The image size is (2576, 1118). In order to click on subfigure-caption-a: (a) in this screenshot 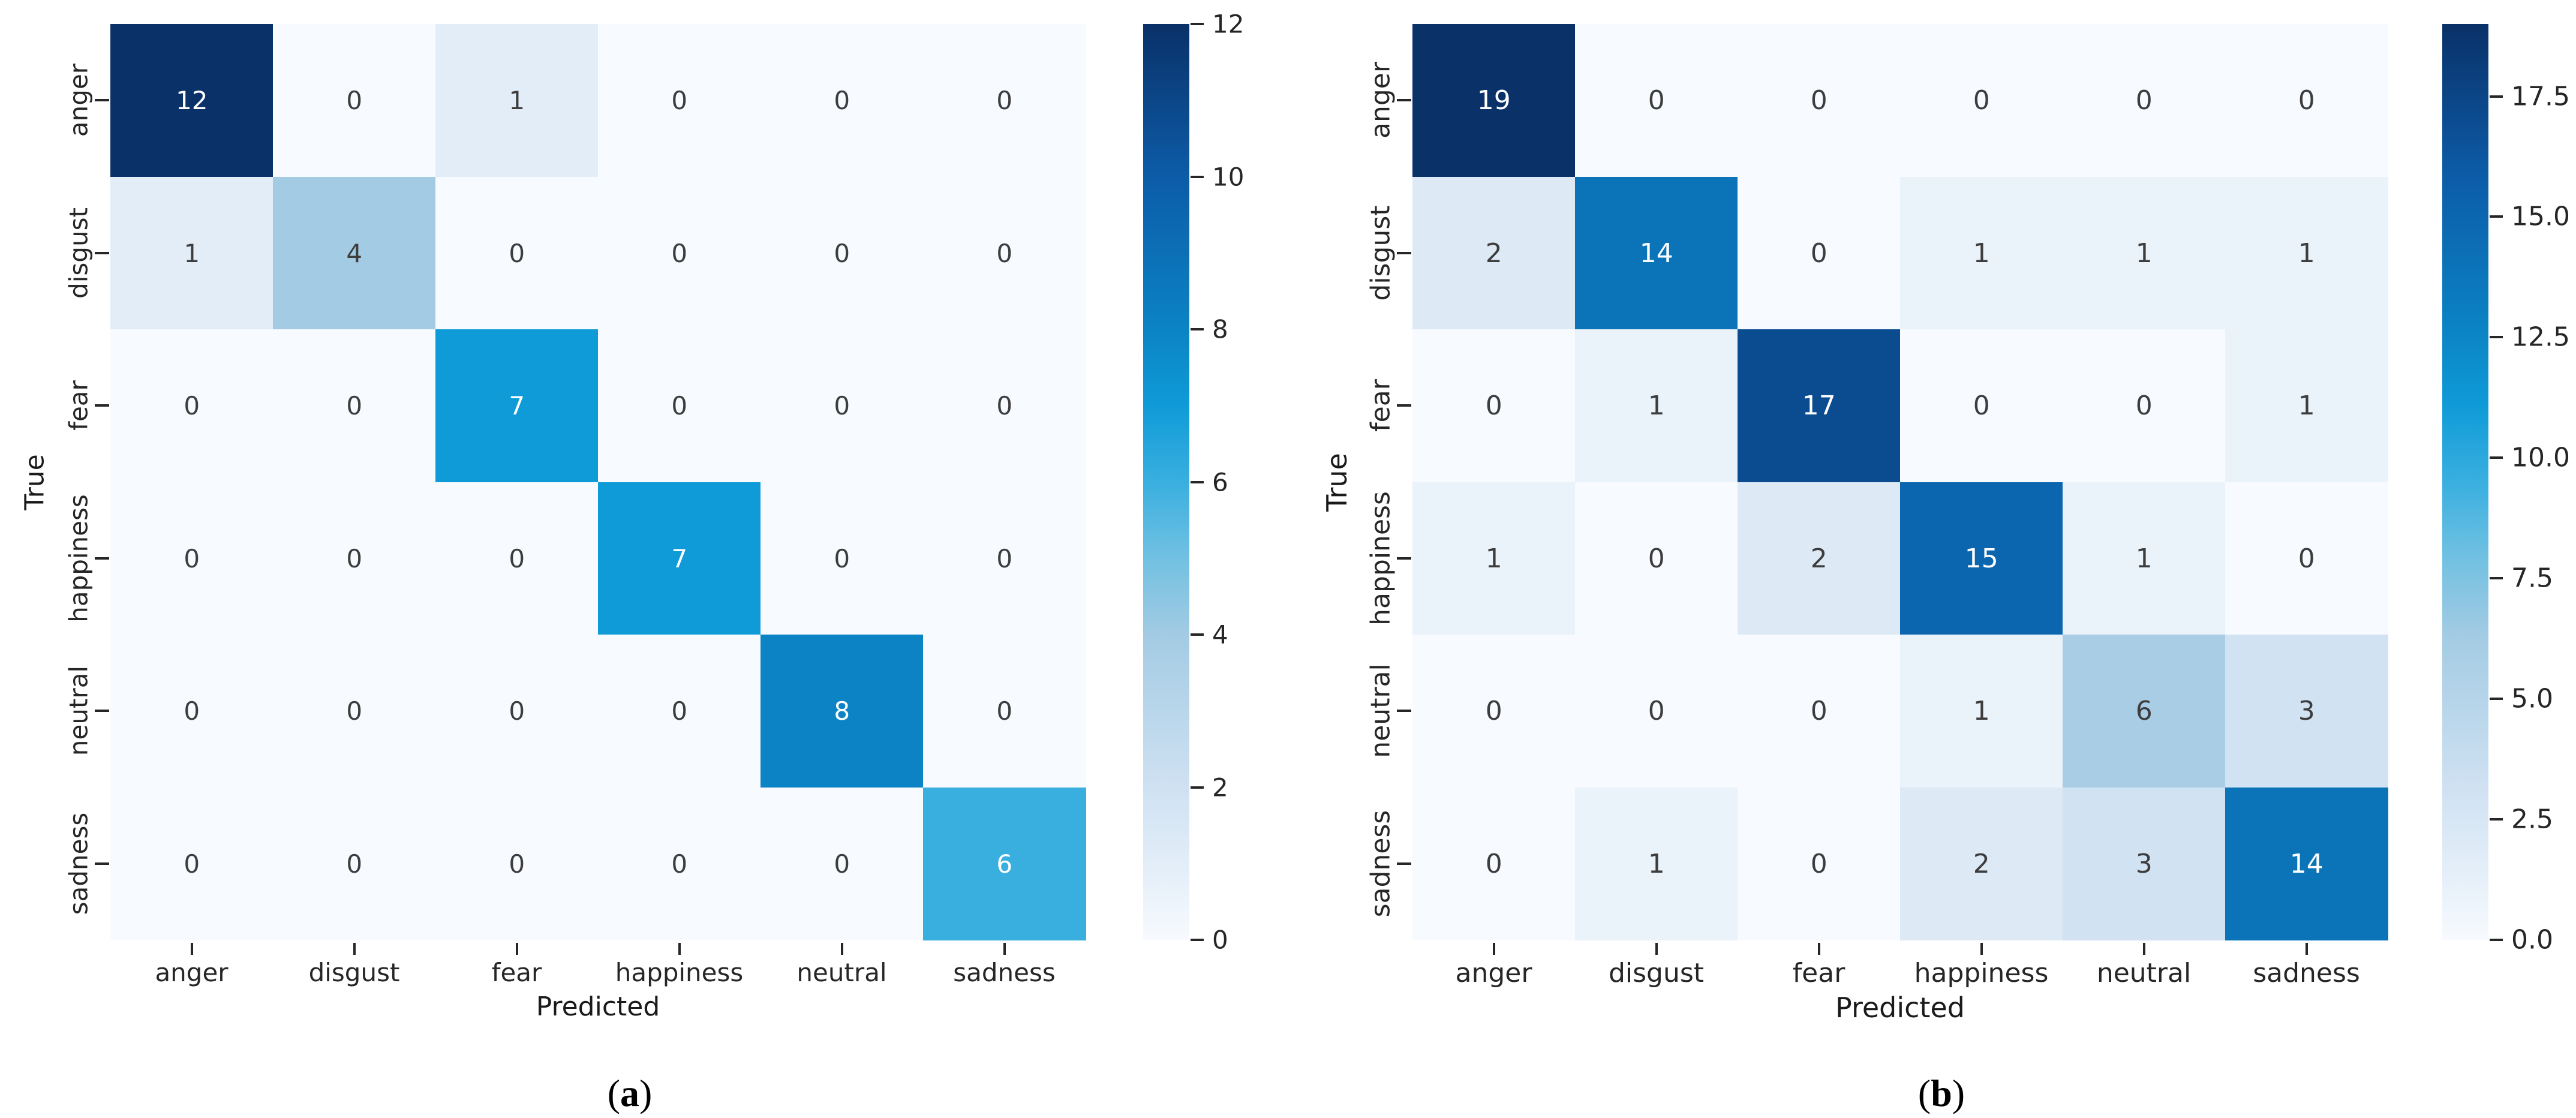, I will do `click(631, 1093)`.